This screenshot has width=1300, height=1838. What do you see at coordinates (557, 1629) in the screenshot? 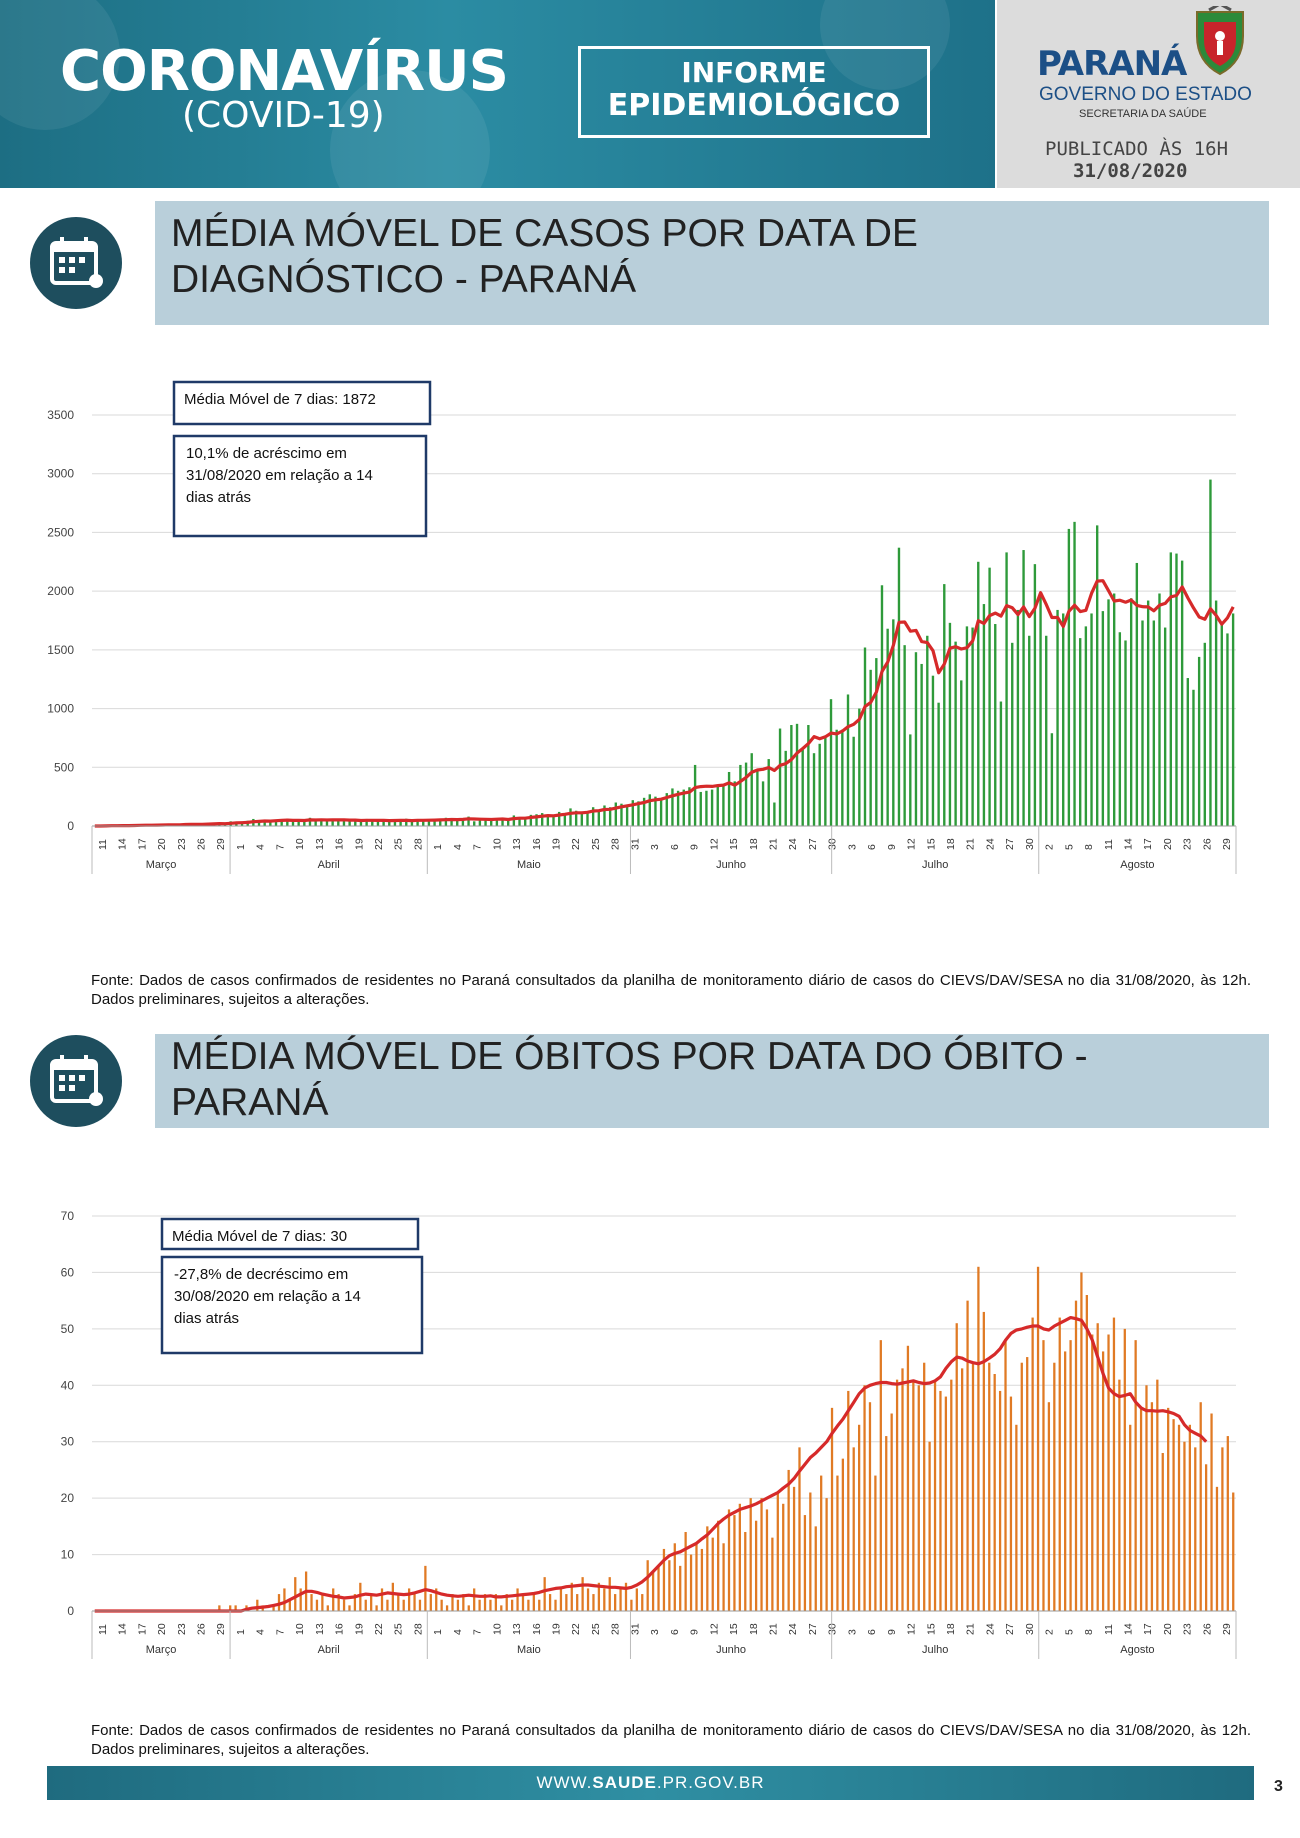
I see `x-tick-label: 19` at bounding box center [557, 1629].